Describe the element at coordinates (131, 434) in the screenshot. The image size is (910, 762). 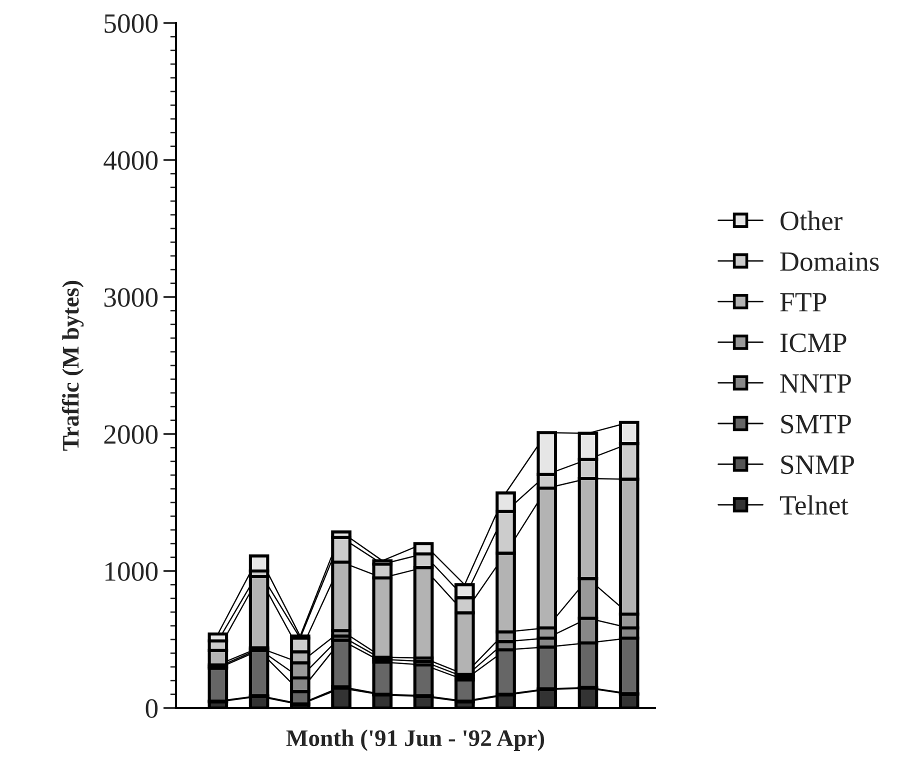
I see `y-tick-label: 2000` at that location.